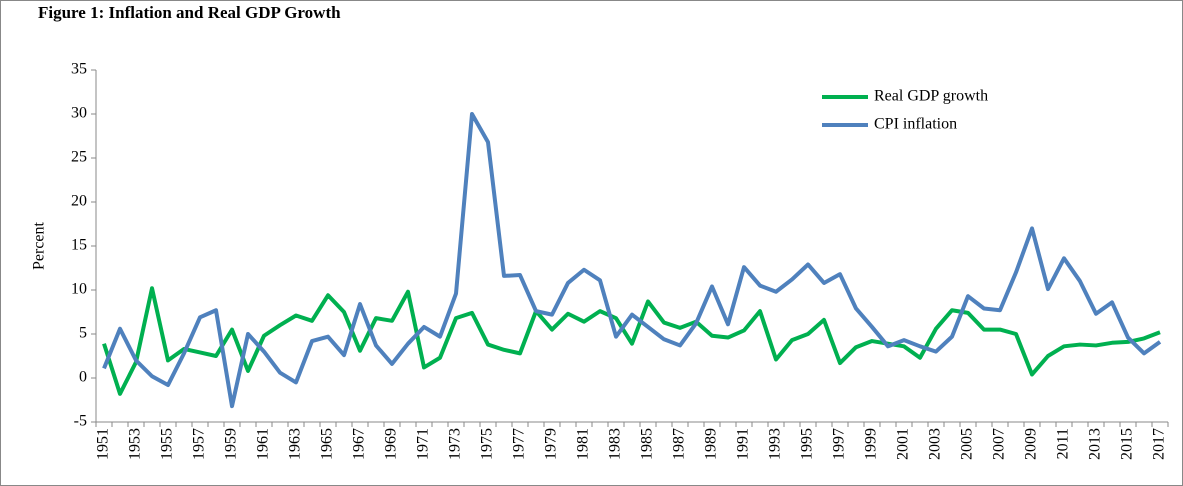 The image size is (1183, 486). What do you see at coordinates (1095, 444) in the screenshot?
I see `x-tick-label: 2013` at bounding box center [1095, 444].